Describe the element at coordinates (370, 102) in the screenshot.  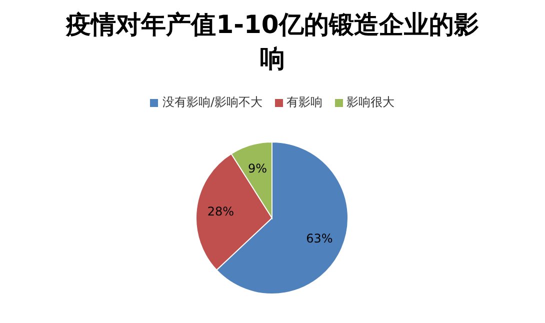
I see `legend-label: 影响很大` at that location.